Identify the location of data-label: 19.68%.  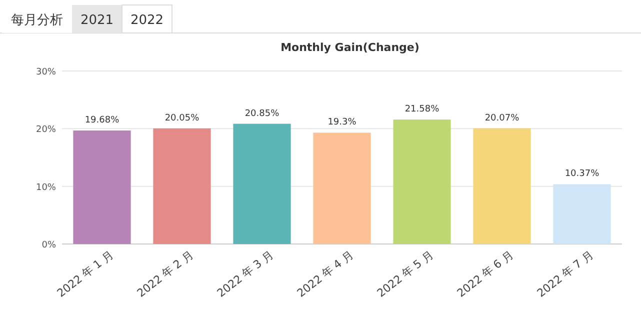
(102, 121).